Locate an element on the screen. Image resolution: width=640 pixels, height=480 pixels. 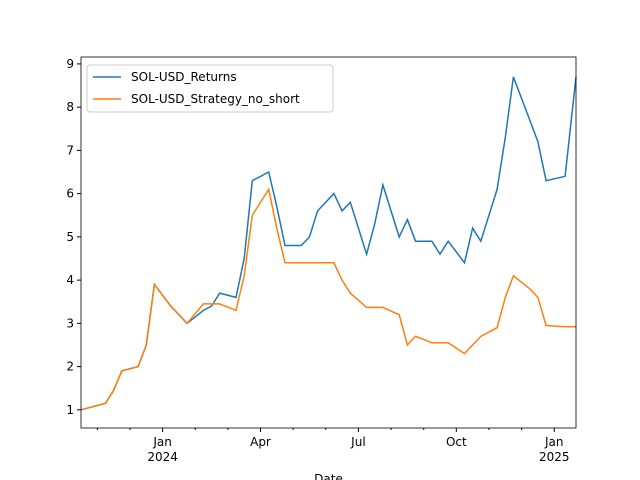
x-tick-label: Oct is located at coordinates (456, 442).